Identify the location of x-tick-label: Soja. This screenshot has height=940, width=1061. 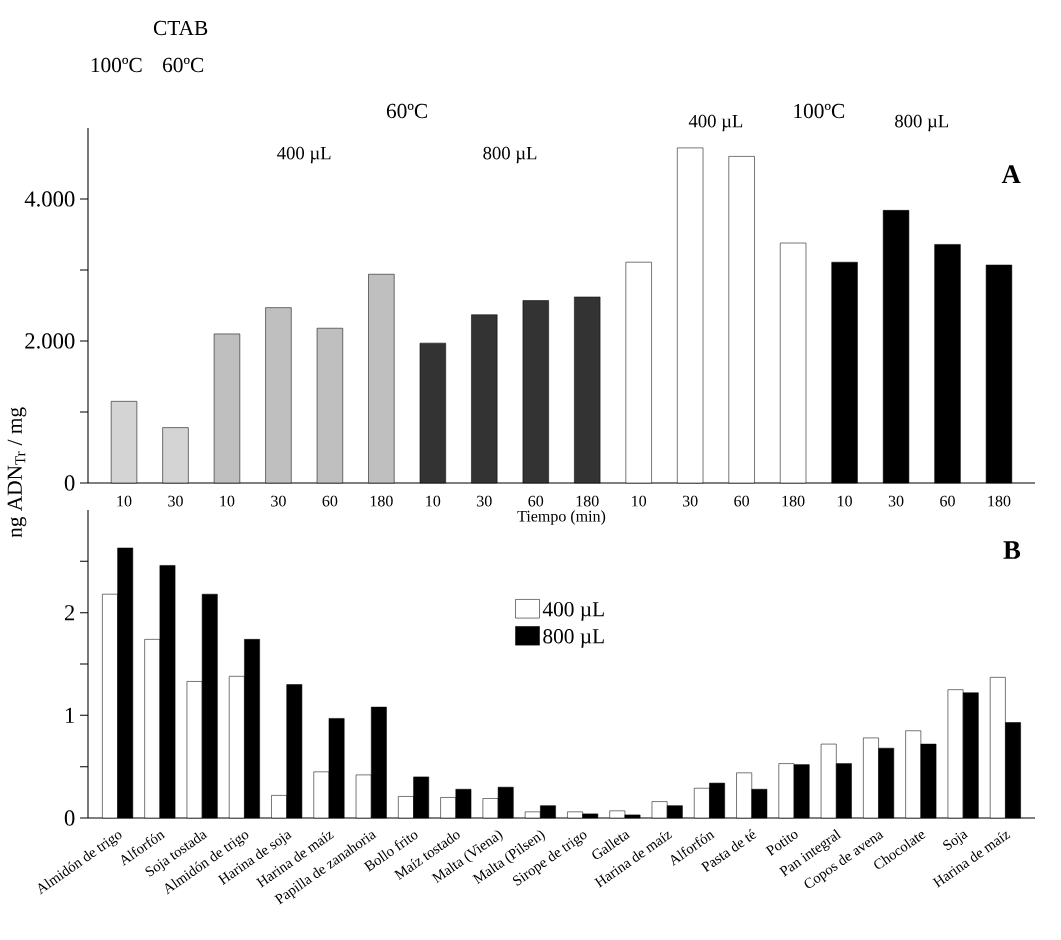
(956, 841).